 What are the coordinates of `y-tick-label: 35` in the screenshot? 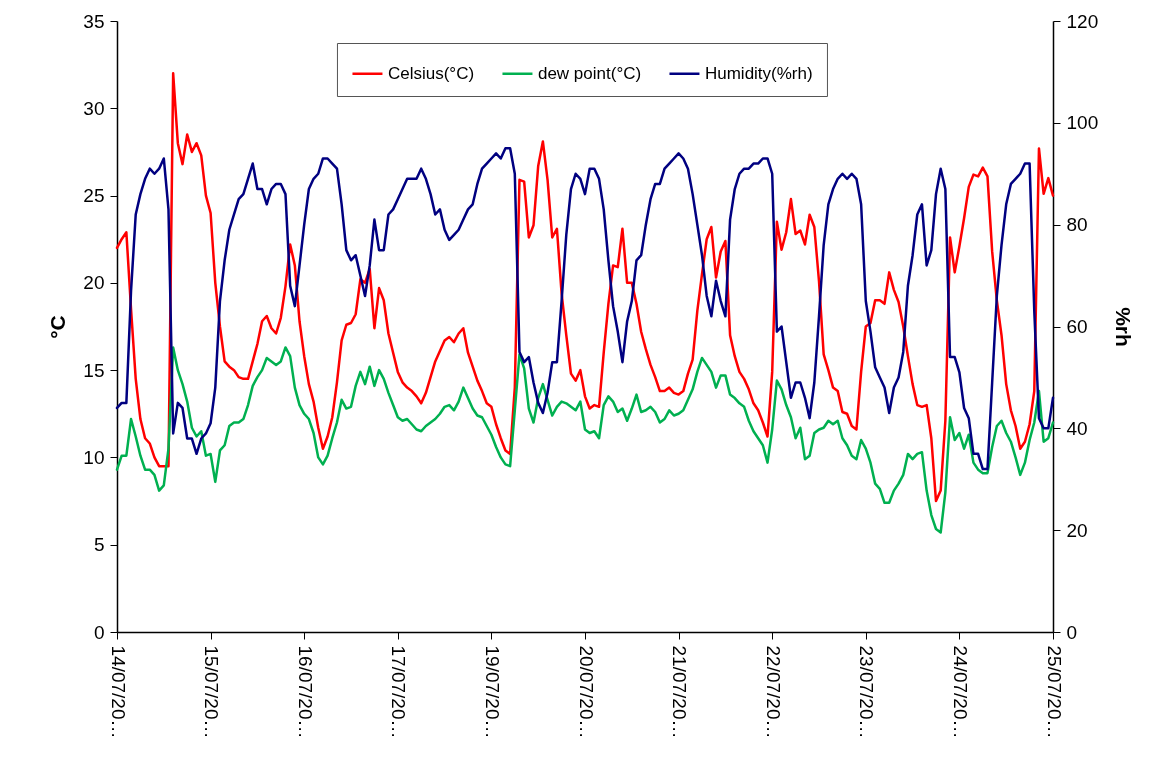 It's located at (94, 21).